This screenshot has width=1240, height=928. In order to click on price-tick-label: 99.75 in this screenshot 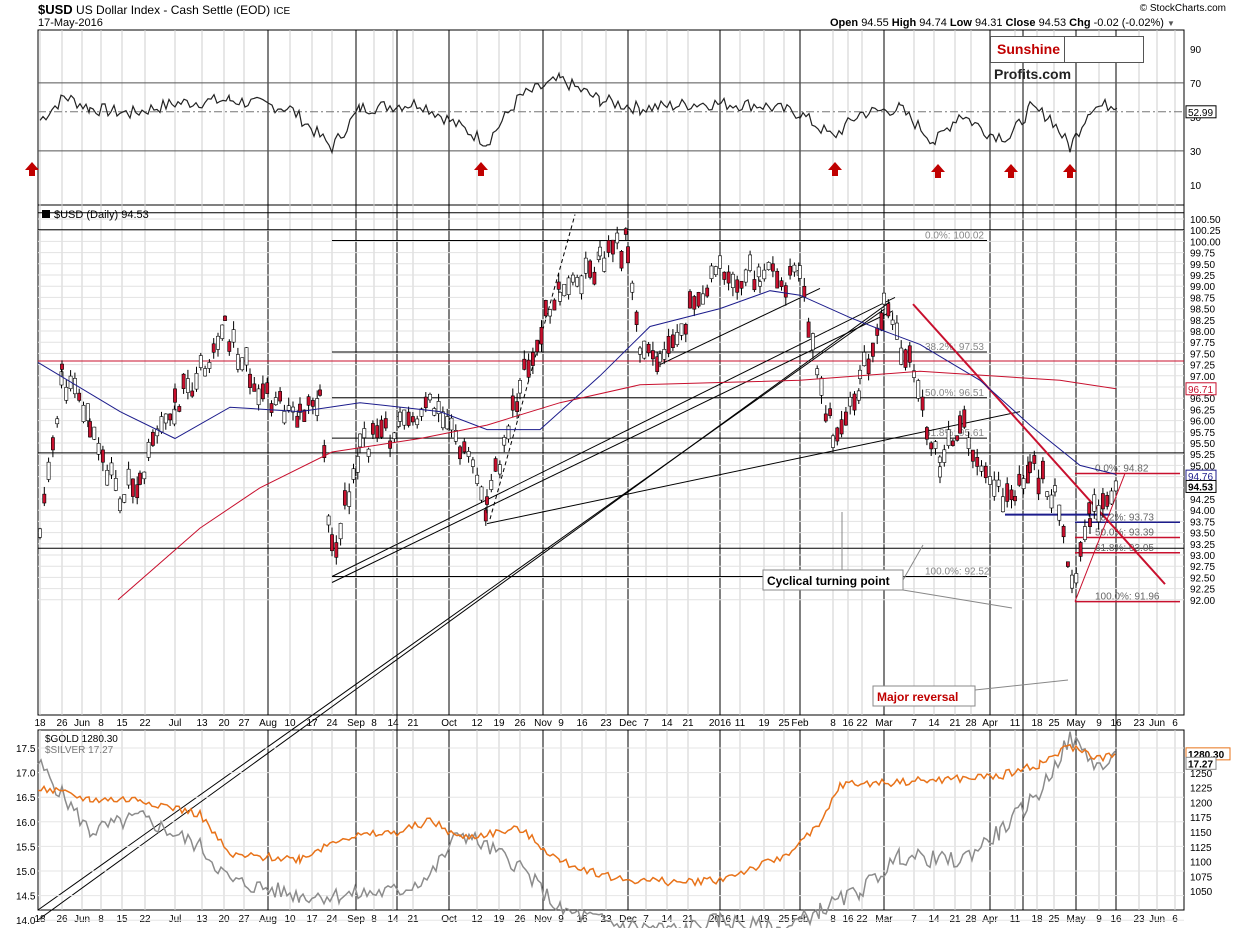, I will do `click(1202, 254)`.